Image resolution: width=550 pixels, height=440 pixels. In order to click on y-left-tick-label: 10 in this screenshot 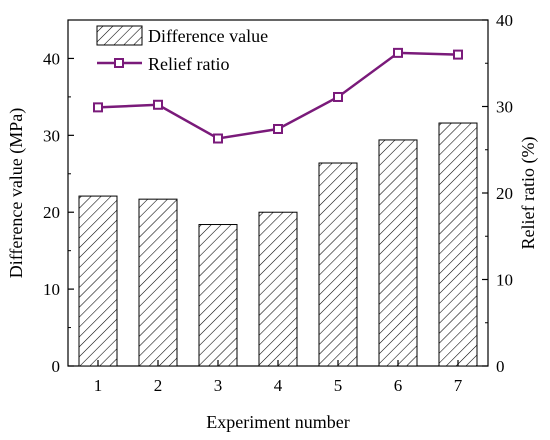, I will do `click(51, 289)`.